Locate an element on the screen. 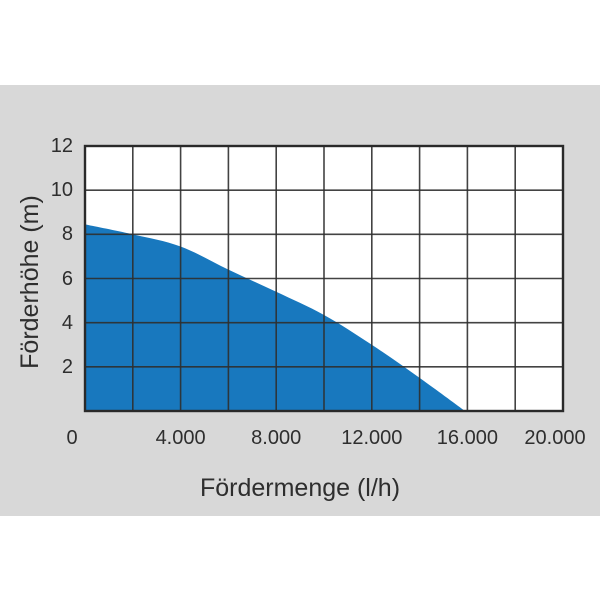 This screenshot has height=600, width=600. x-tick-label: 8.000 is located at coordinates (276, 438).